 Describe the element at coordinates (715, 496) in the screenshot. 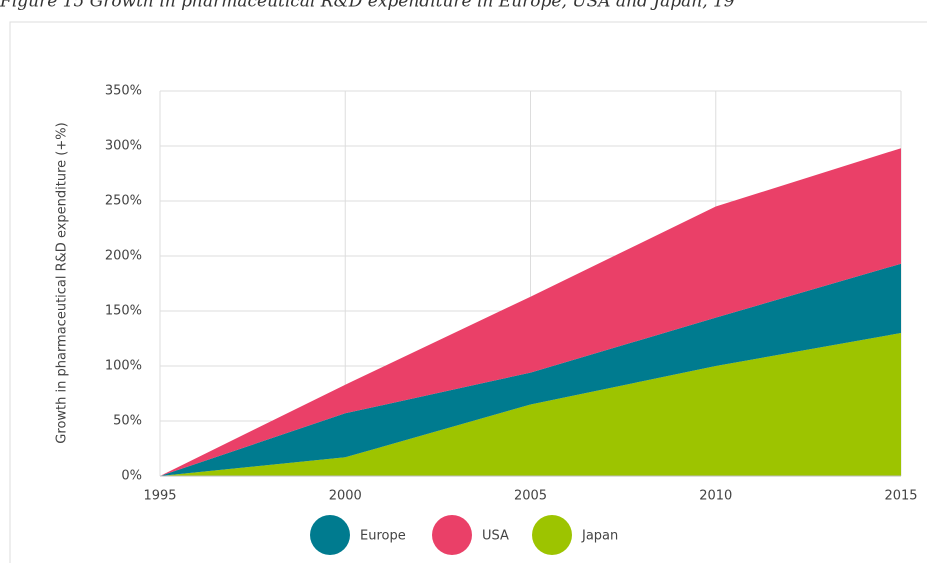

I see `x-tick-label: 2010` at that location.